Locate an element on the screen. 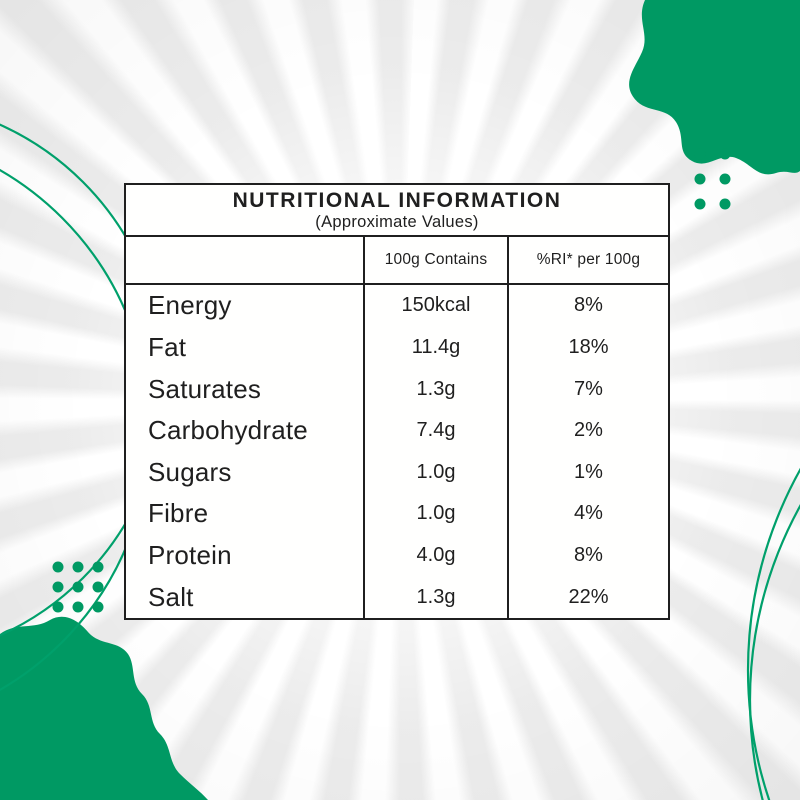 This screenshot has width=800, height=800. row-salt-name: Salt is located at coordinates (171, 596).